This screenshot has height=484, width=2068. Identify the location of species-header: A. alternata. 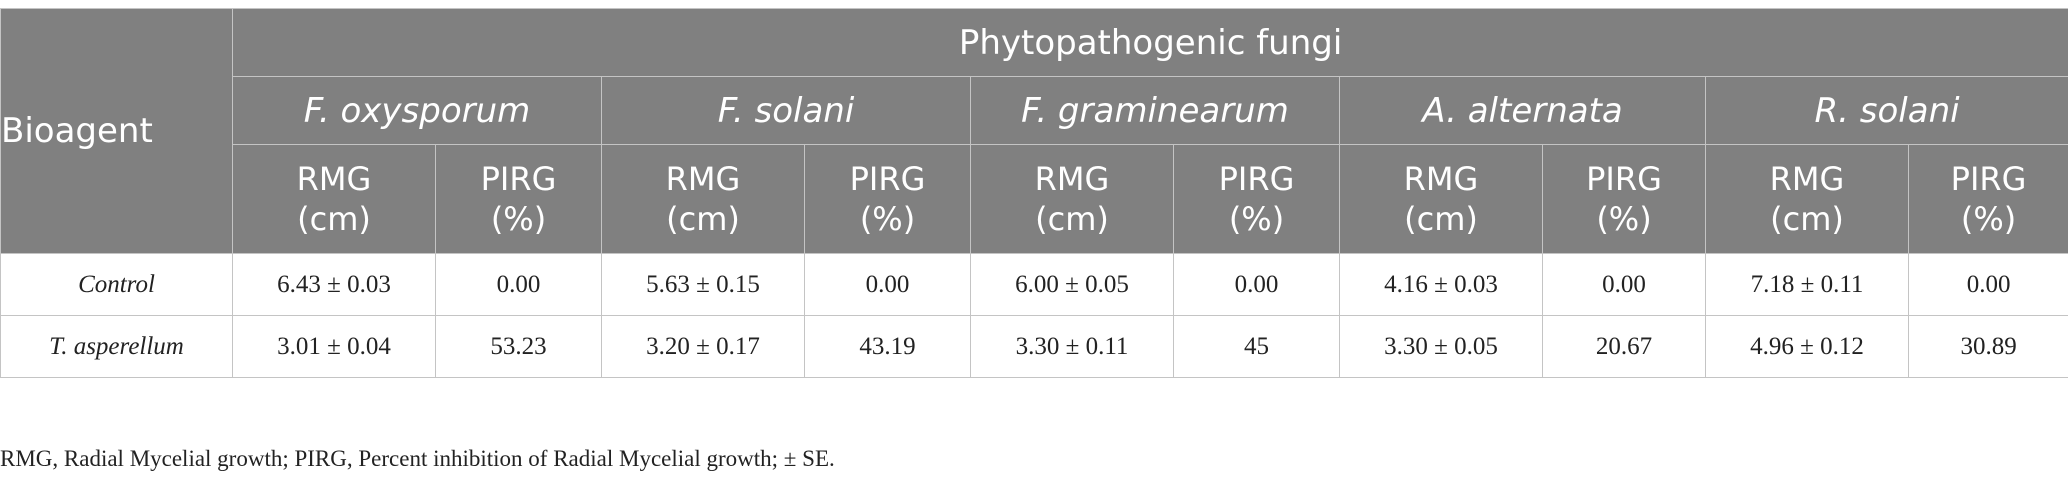
(1522, 110).